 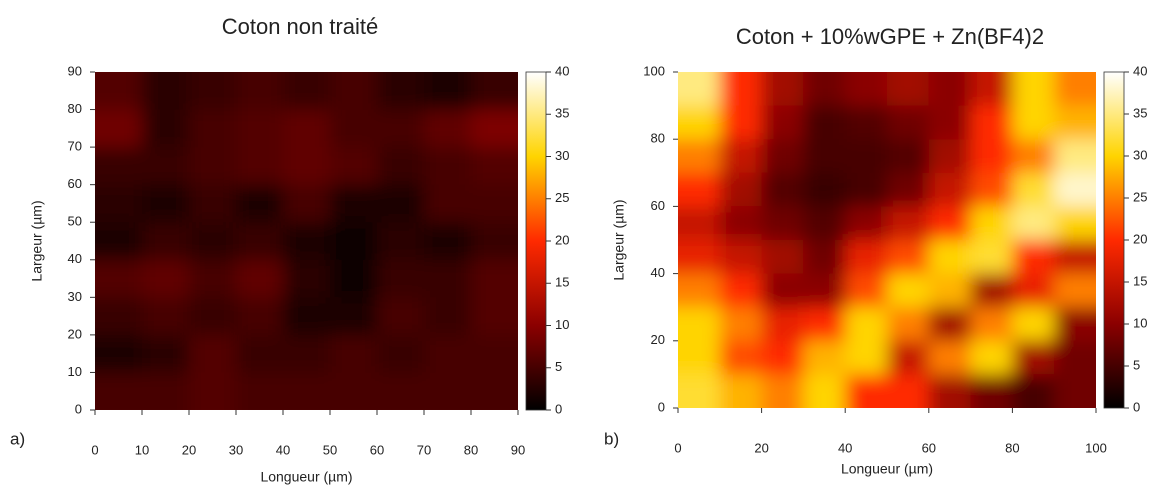 What do you see at coordinates (75, 146) in the screenshot?
I see `y-tick-label: 70` at bounding box center [75, 146].